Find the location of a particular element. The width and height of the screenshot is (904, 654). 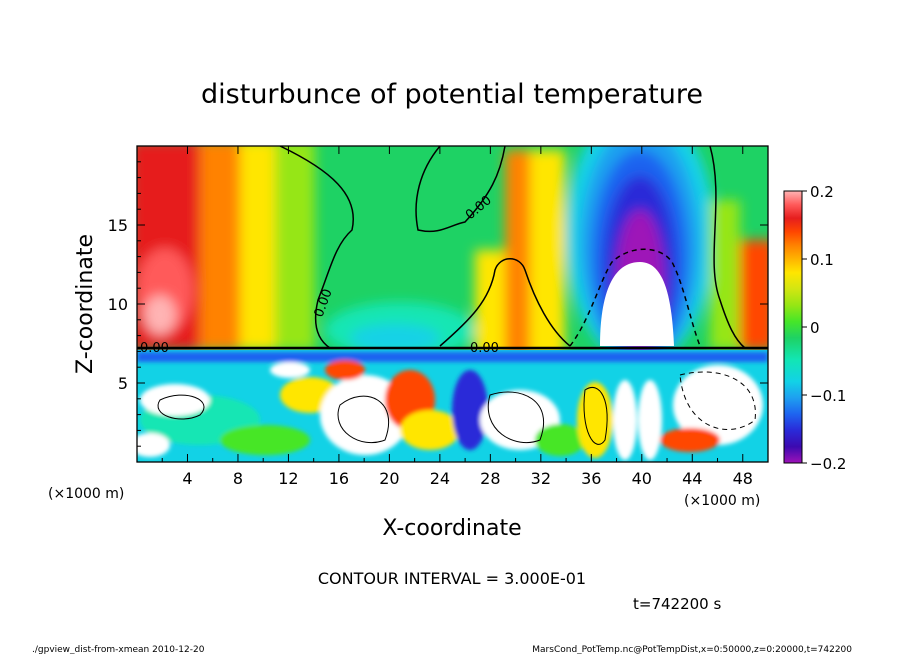

field-orange-left is located at coordinates (222, 248).